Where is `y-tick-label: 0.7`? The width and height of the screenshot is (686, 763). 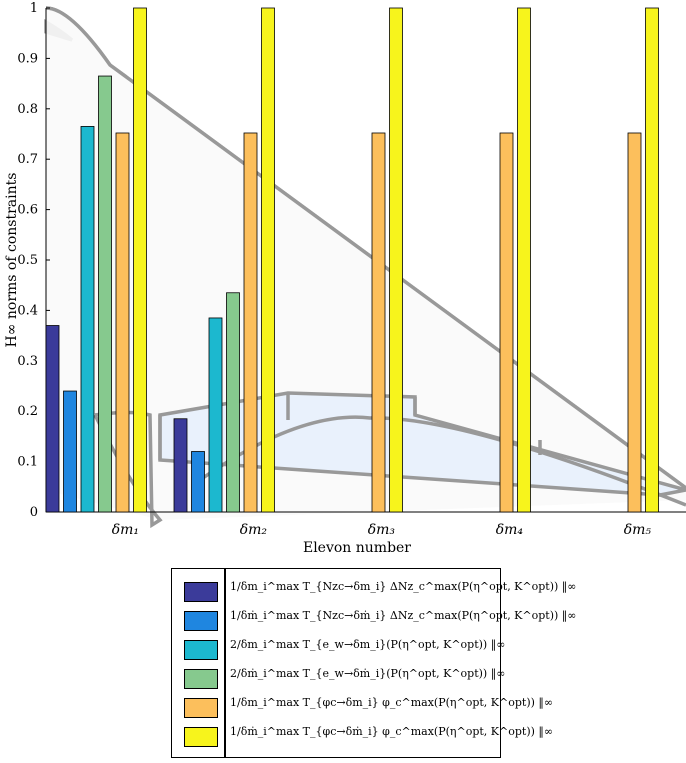 y-tick-label: 0.7 is located at coordinates (27, 159).